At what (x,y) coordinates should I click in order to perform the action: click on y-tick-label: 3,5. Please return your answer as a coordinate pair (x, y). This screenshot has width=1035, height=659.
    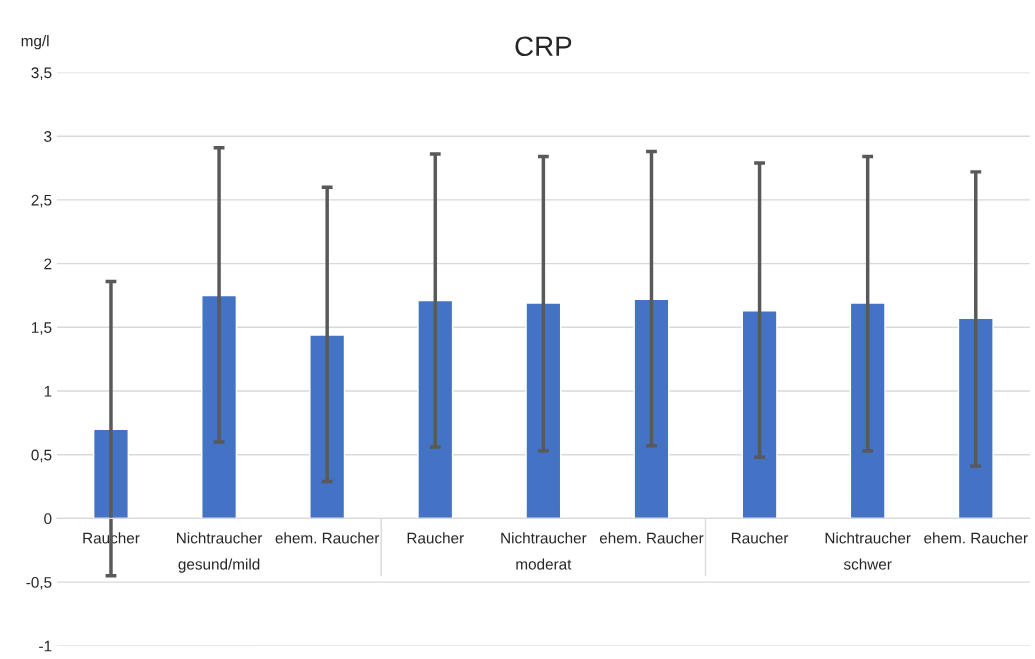
    Looking at the image, I should click on (41, 73).